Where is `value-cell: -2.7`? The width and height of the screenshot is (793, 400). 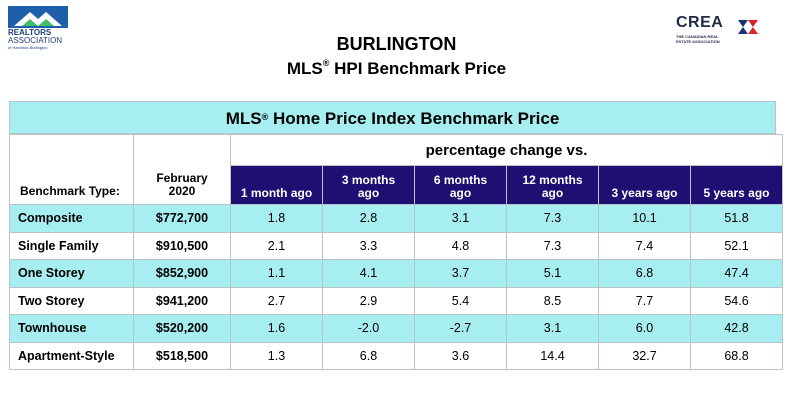 value-cell: -2.7 is located at coordinates (460, 328).